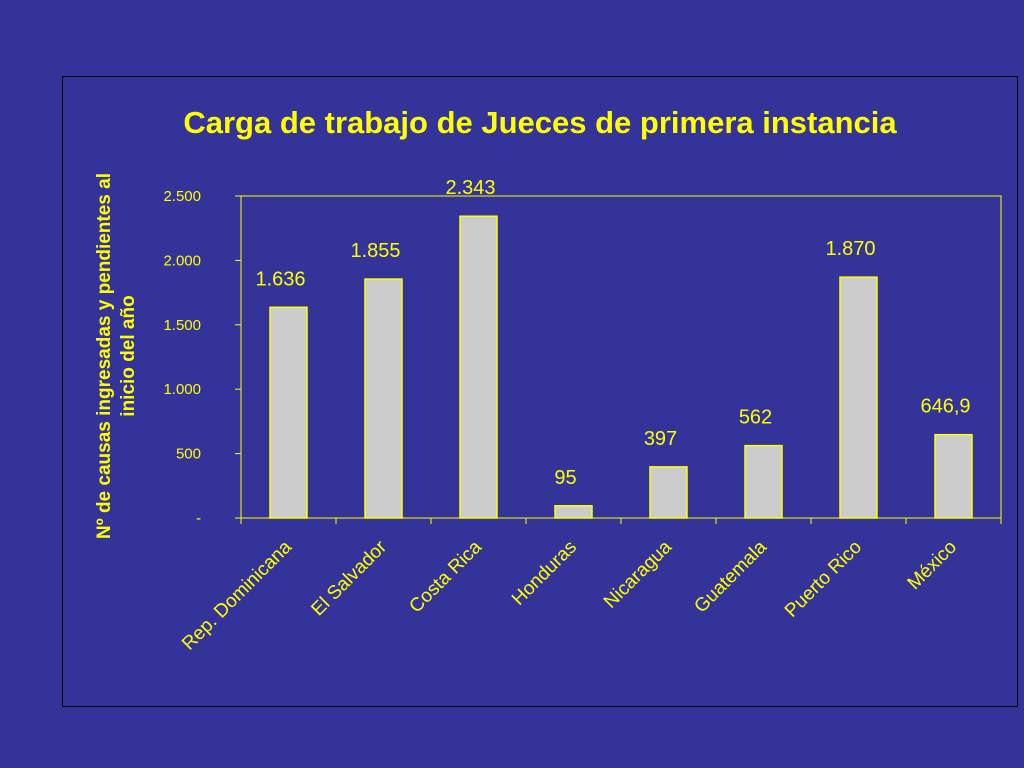  I want to click on data-label: 562, so click(755, 418).